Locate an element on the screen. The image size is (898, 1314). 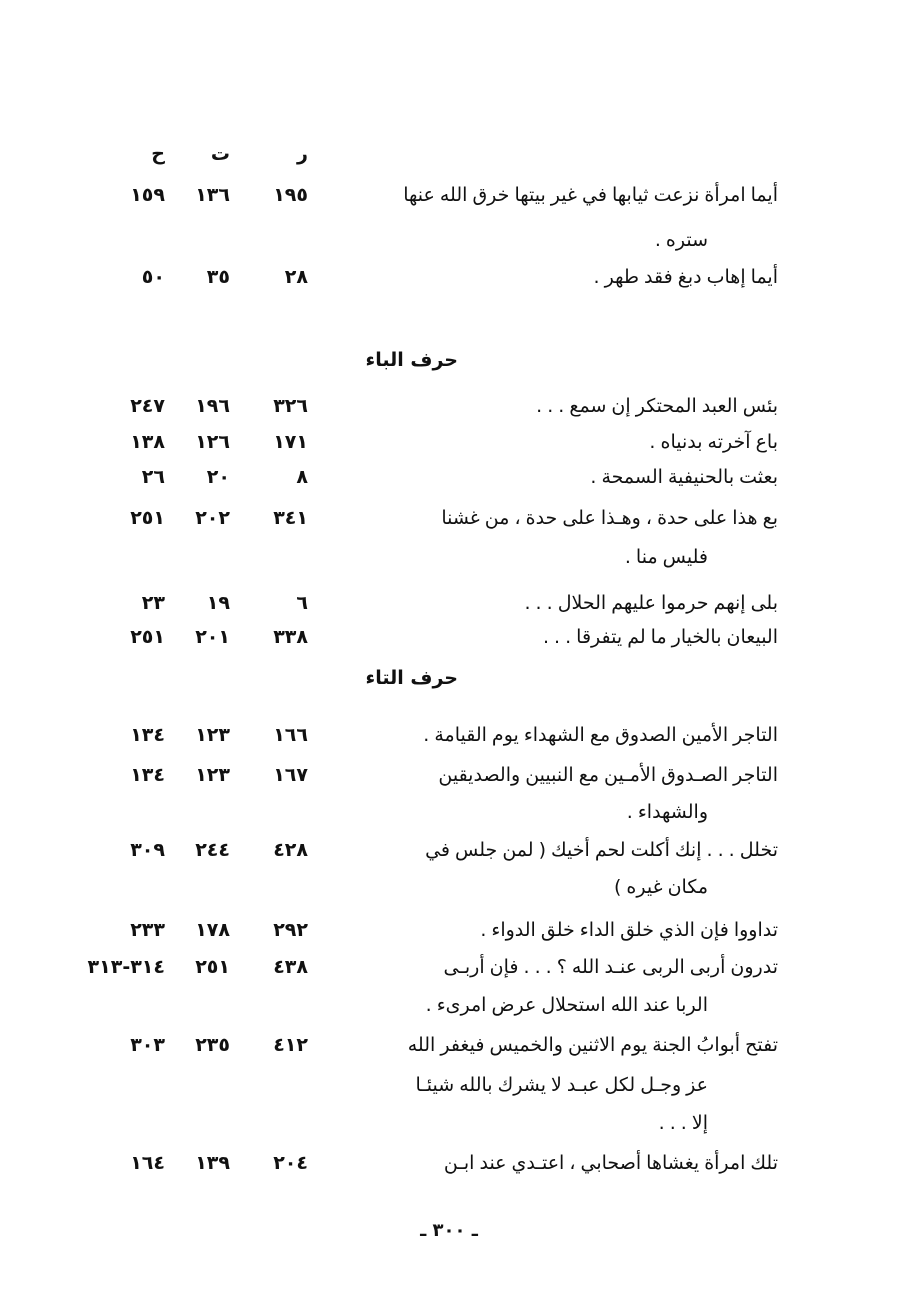
ref-t: ١٧٨ is located at coordinates (212, 930).